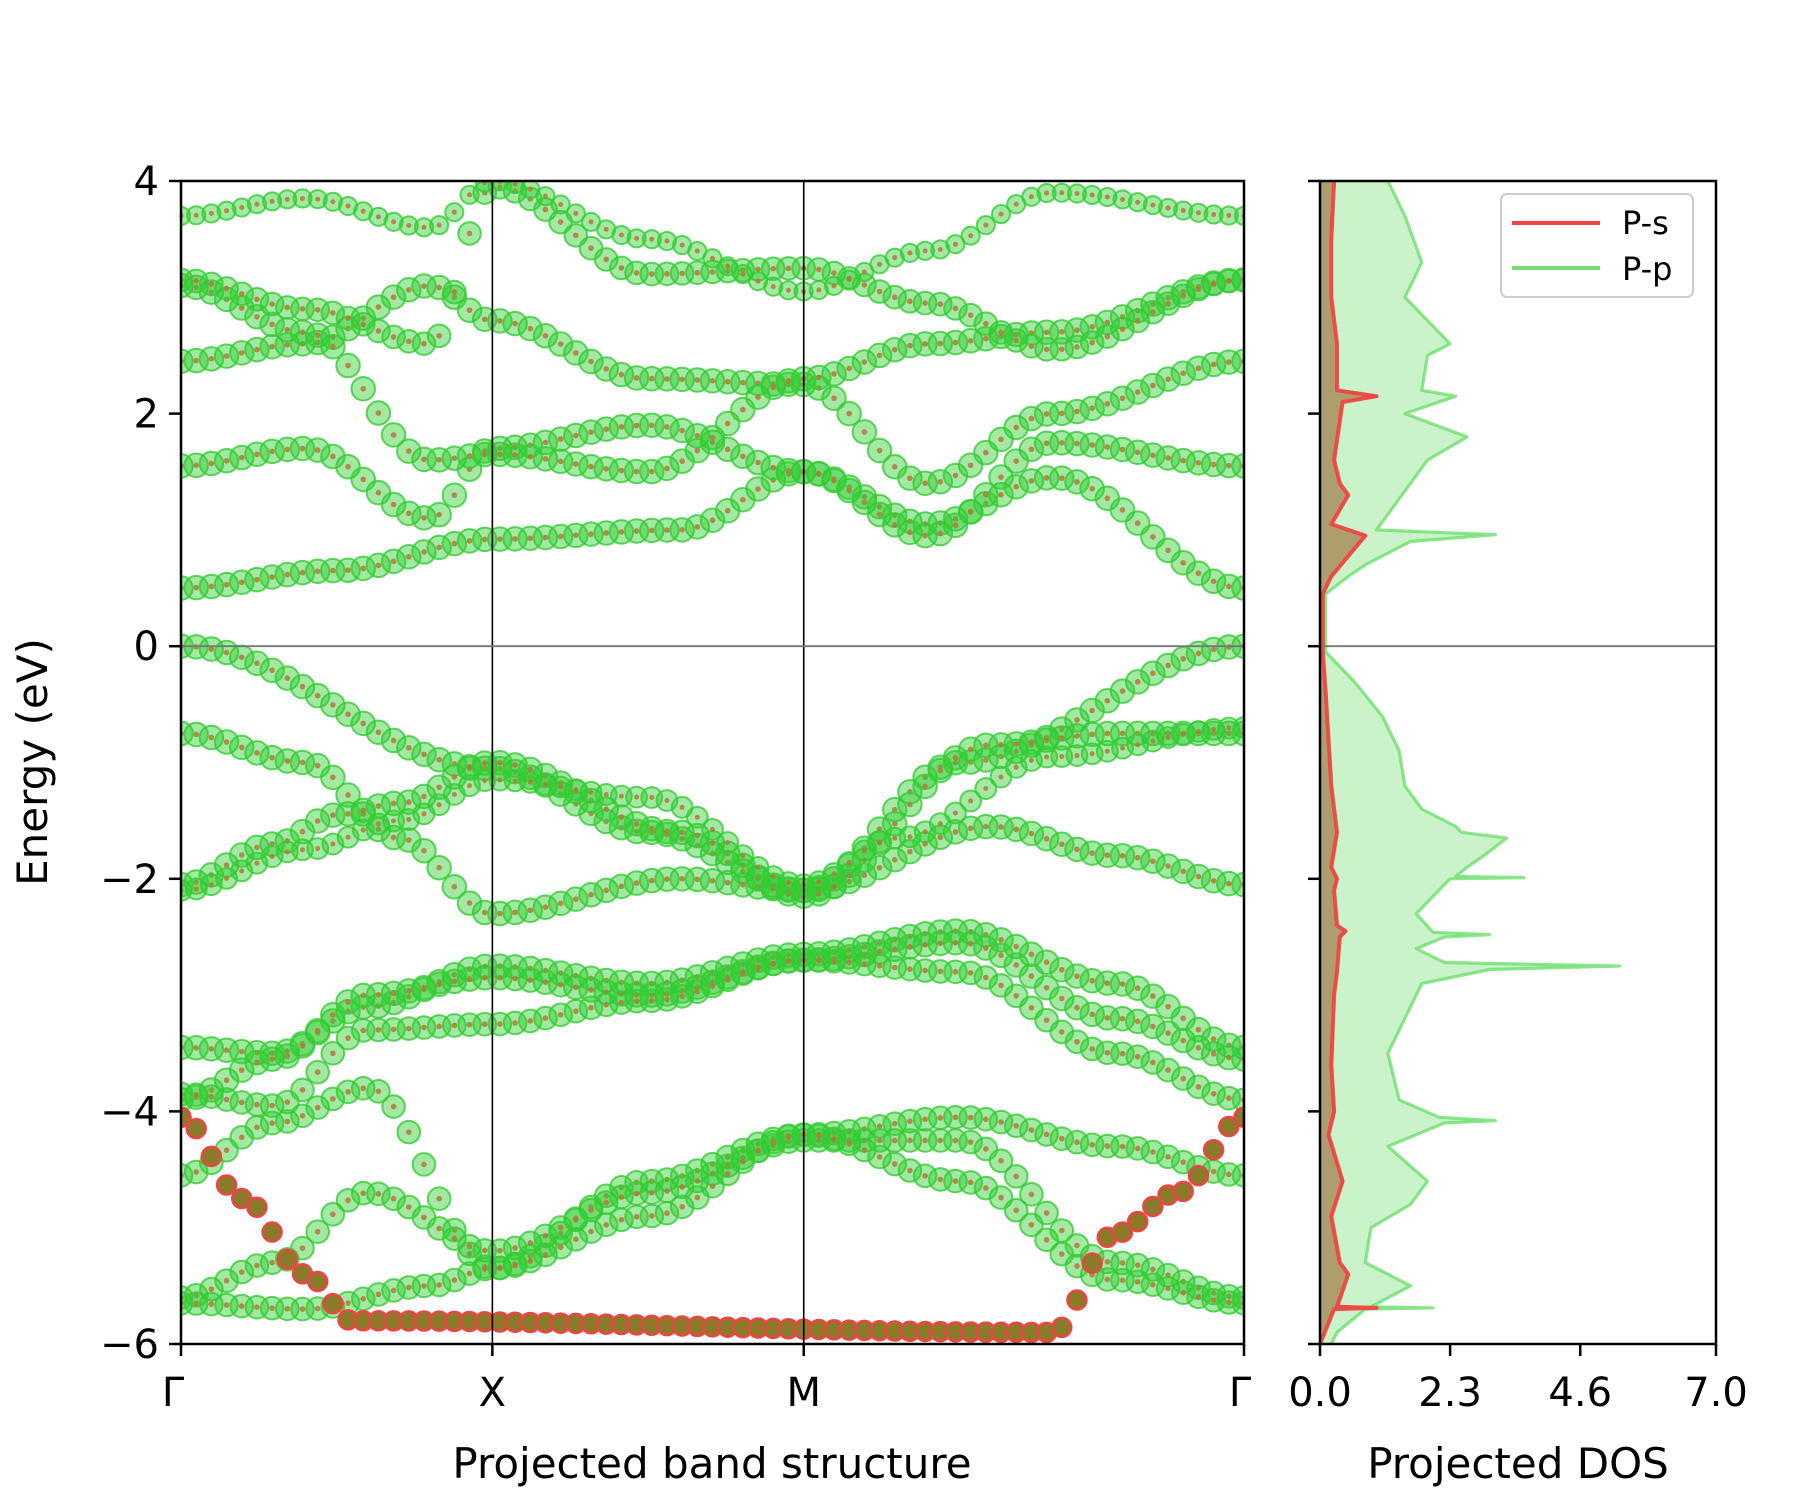  What do you see at coordinates (712, 1225) in the screenshot?
I see `band-vb-s` at bounding box center [712, 1225].